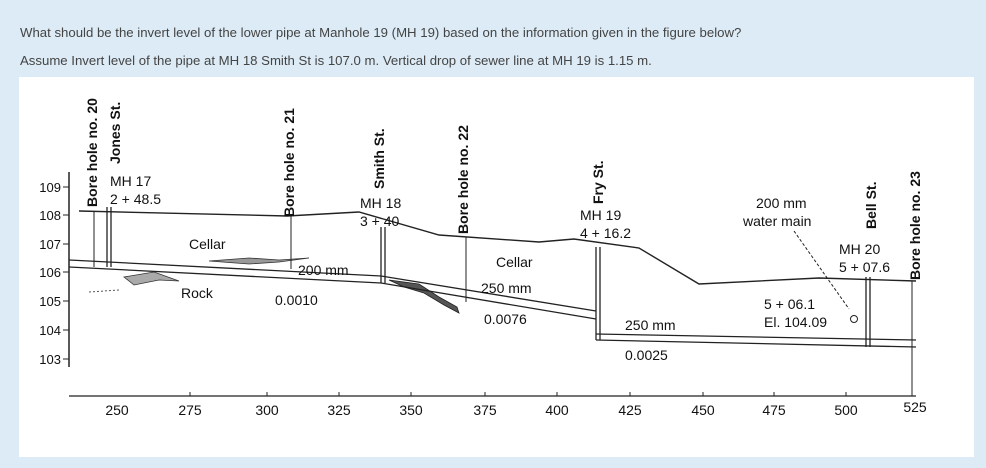 This screenshot has height=468, width=986. I want to click on mh17-name: MH 17, so click(130, 181).